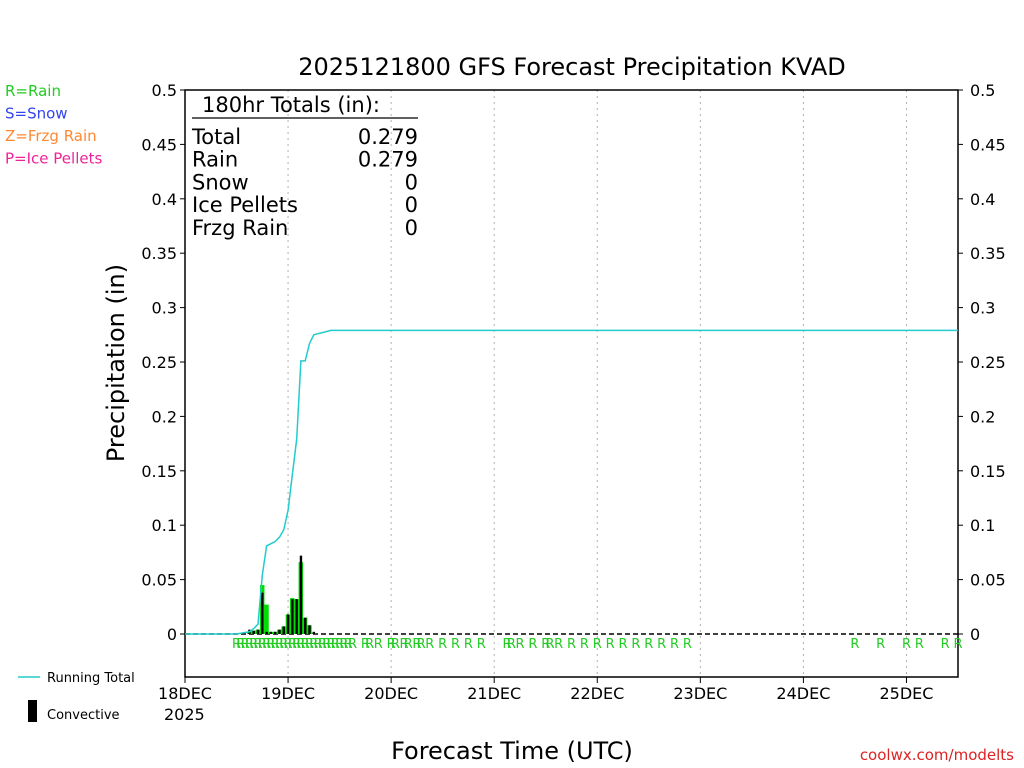 The image size is (1024, 768). I want to click on y-tick-label: 0.05, so click(159, 580).